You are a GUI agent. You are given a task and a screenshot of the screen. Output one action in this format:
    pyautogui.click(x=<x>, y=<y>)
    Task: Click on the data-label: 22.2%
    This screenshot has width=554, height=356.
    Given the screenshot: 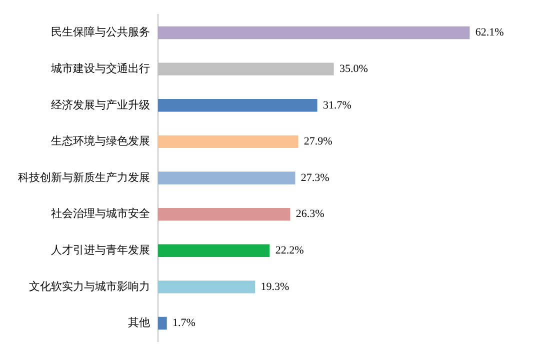 What is the action you would take?
    pyautogui.click(x=289, y=250)
    